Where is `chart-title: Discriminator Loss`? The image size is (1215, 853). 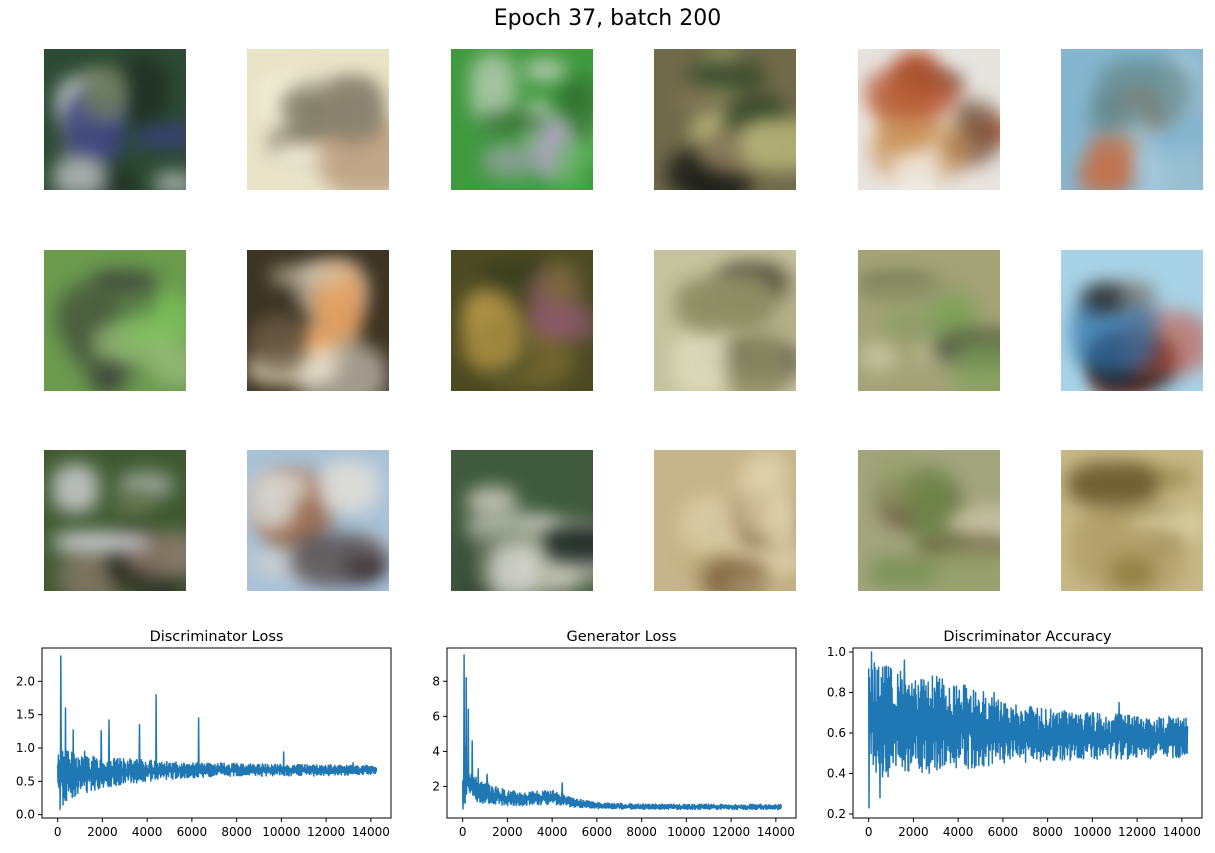 chart-title: Discriminator Loss is located at coordinates (217, 637).